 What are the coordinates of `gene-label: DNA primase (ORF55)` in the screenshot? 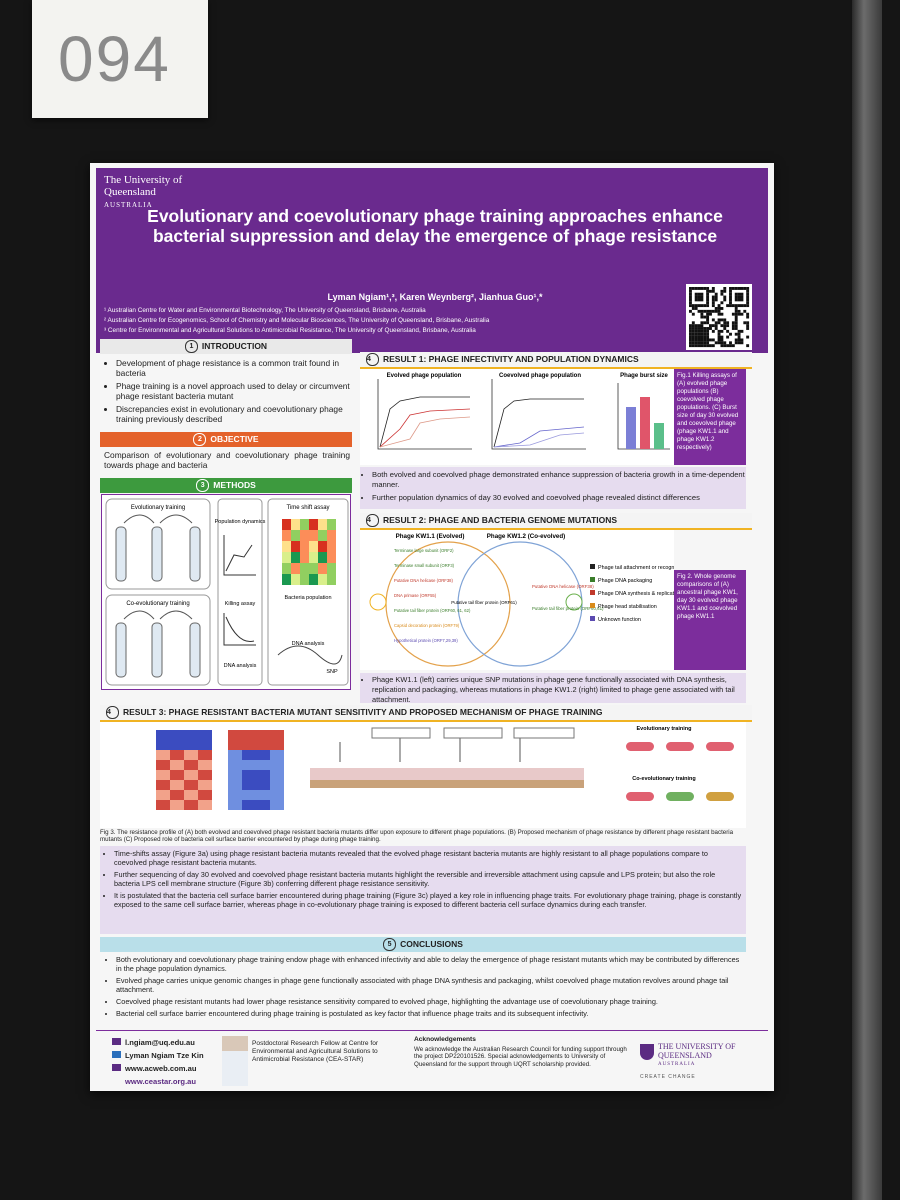 It's located at (415, 595).